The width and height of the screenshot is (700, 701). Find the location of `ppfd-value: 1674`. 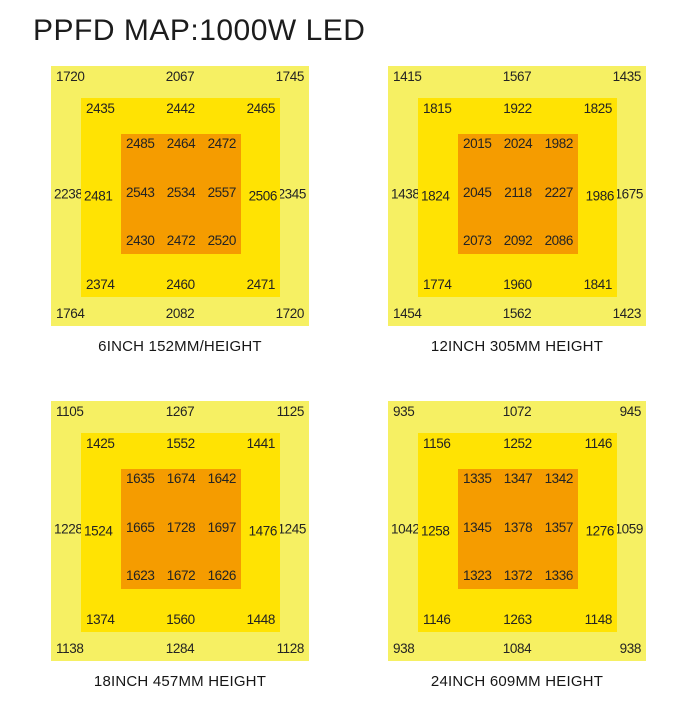

ppfd-value: 1674 is located at coordinates (181, 478).